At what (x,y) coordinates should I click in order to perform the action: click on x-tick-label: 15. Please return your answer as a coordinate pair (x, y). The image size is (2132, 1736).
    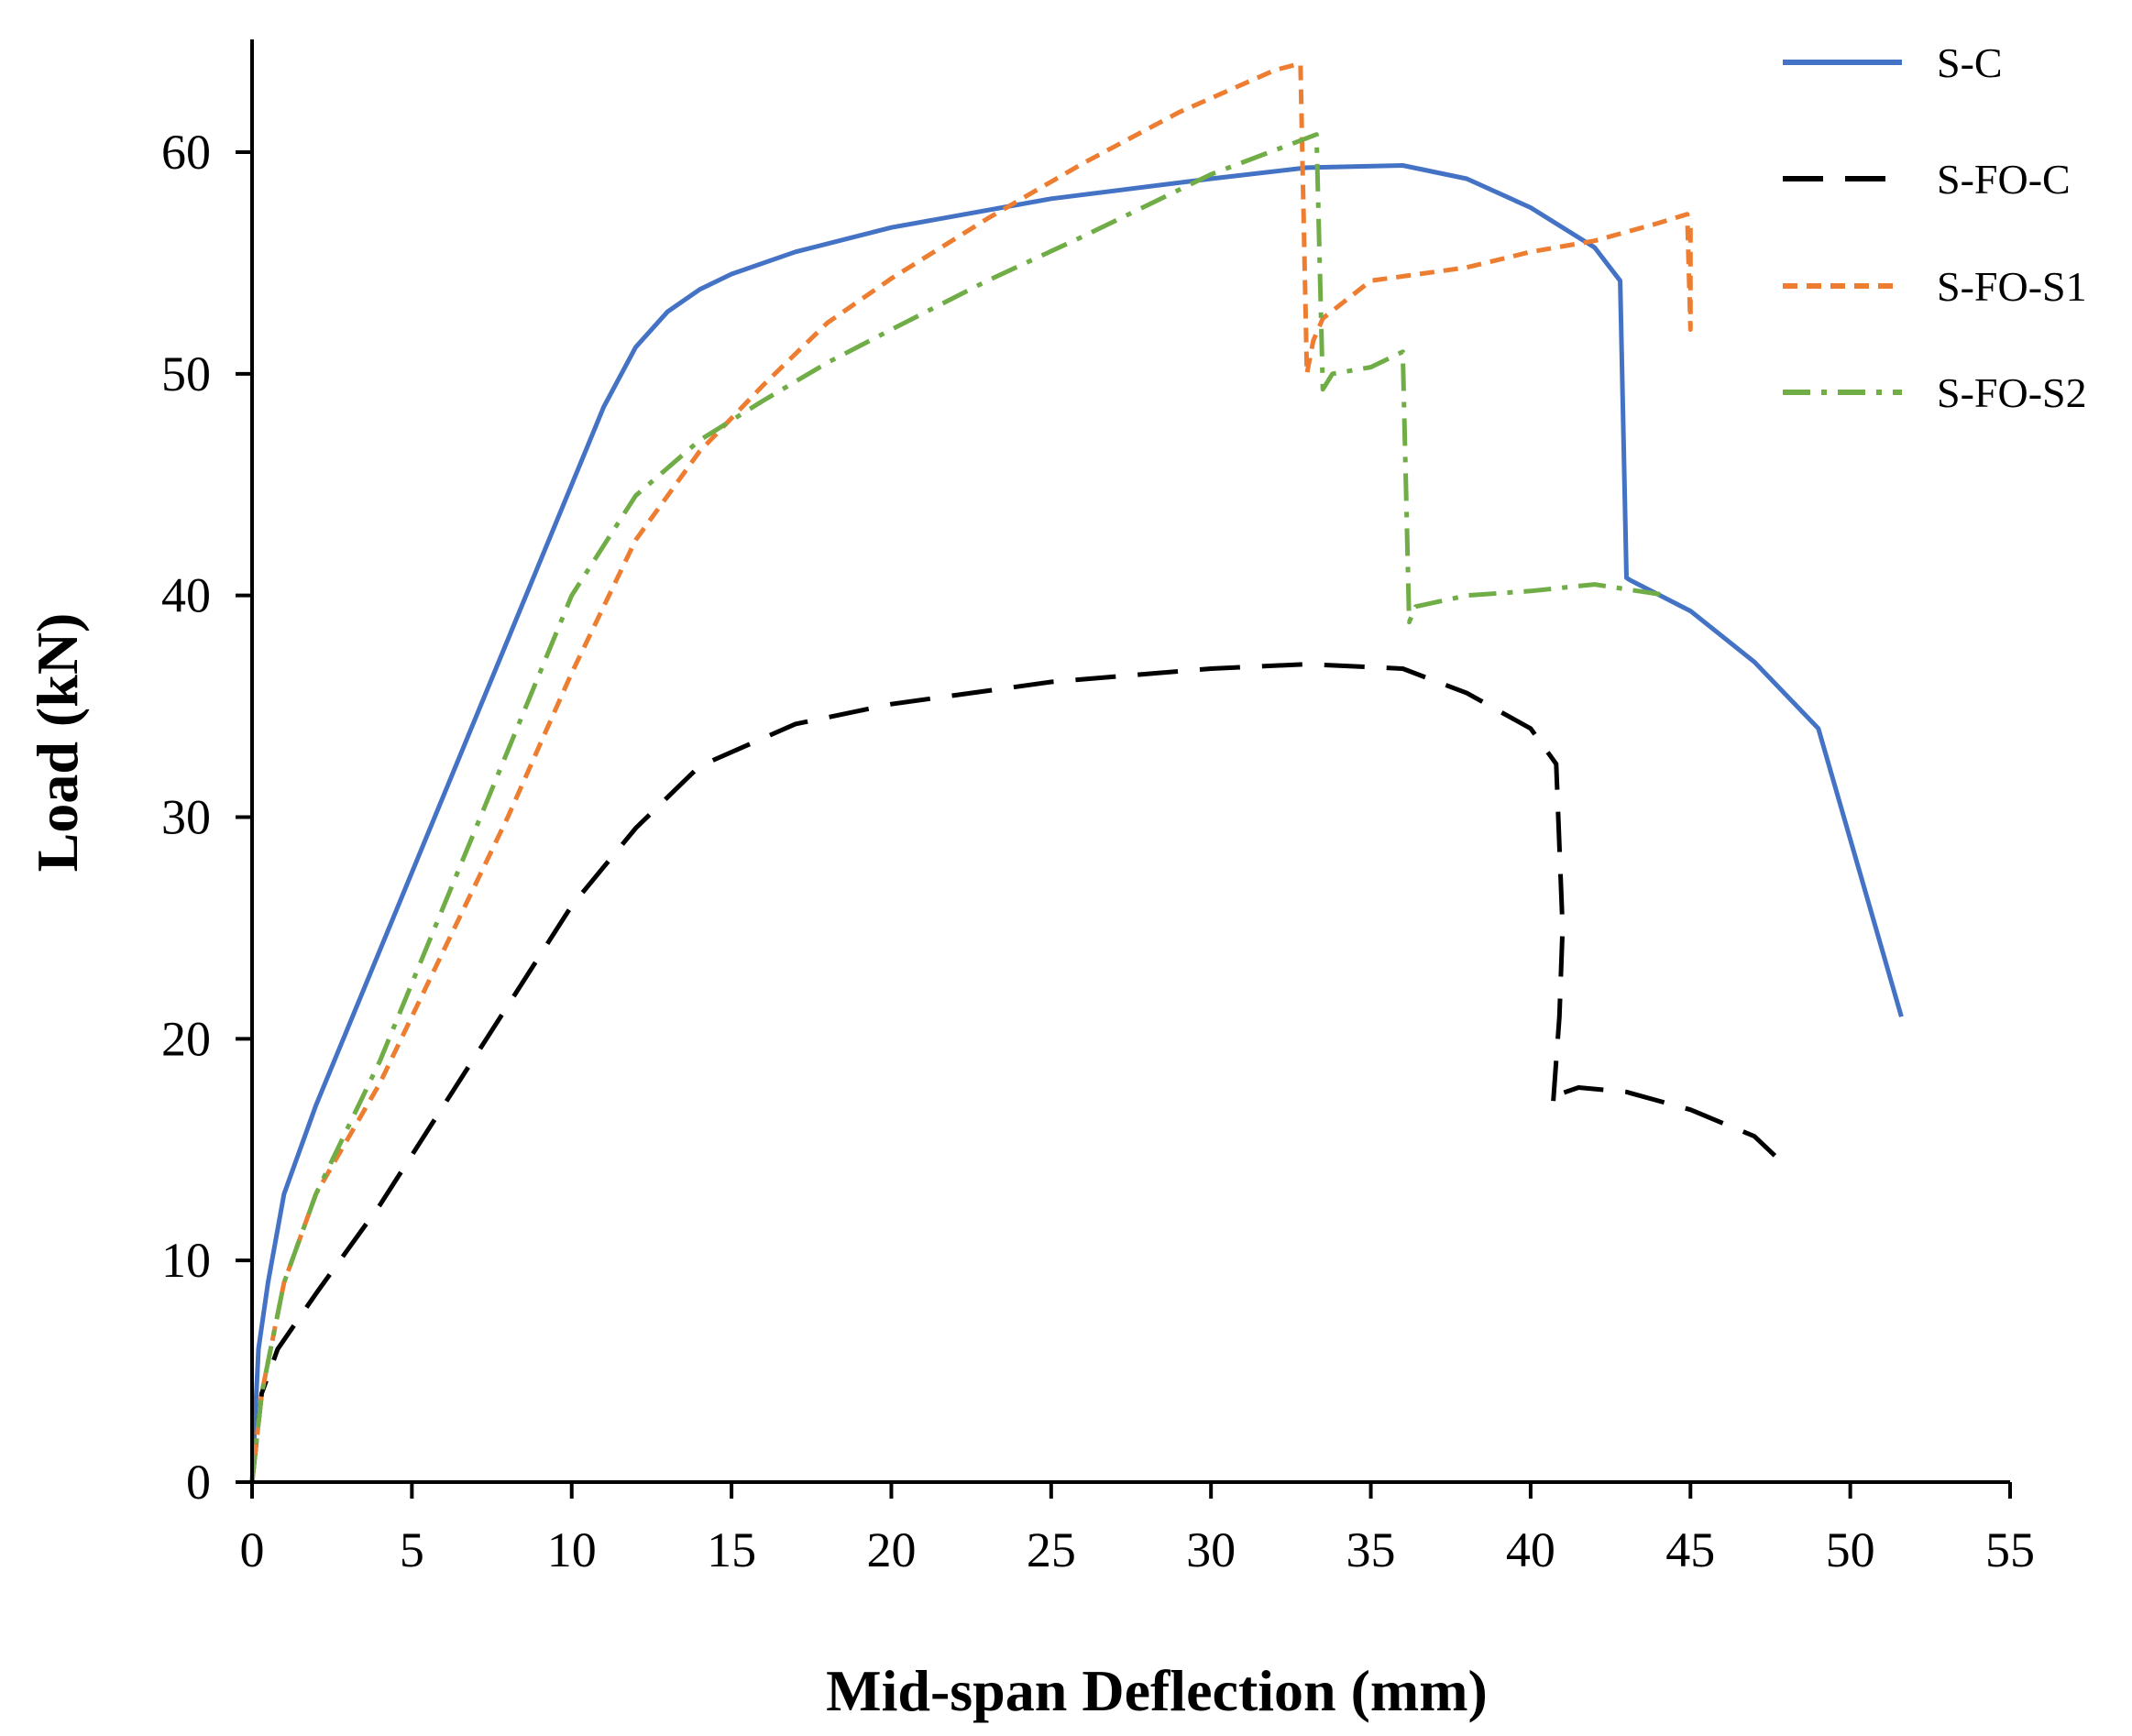
    Looking at the image, I should click on (731, 1550).